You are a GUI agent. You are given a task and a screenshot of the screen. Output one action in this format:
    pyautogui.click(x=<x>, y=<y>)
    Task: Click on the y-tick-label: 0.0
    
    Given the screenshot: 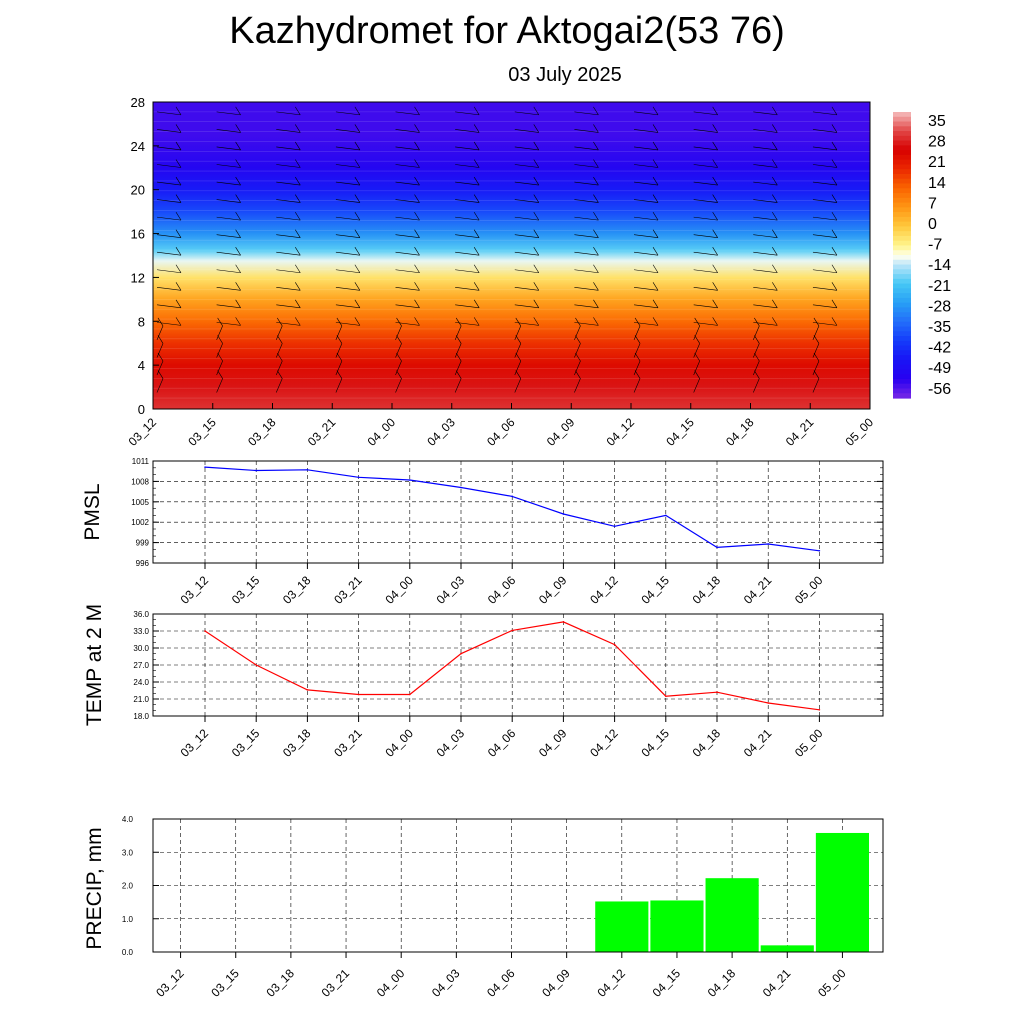 What is the action you would take?
    pyautogui.click(x=128, y=952)
    